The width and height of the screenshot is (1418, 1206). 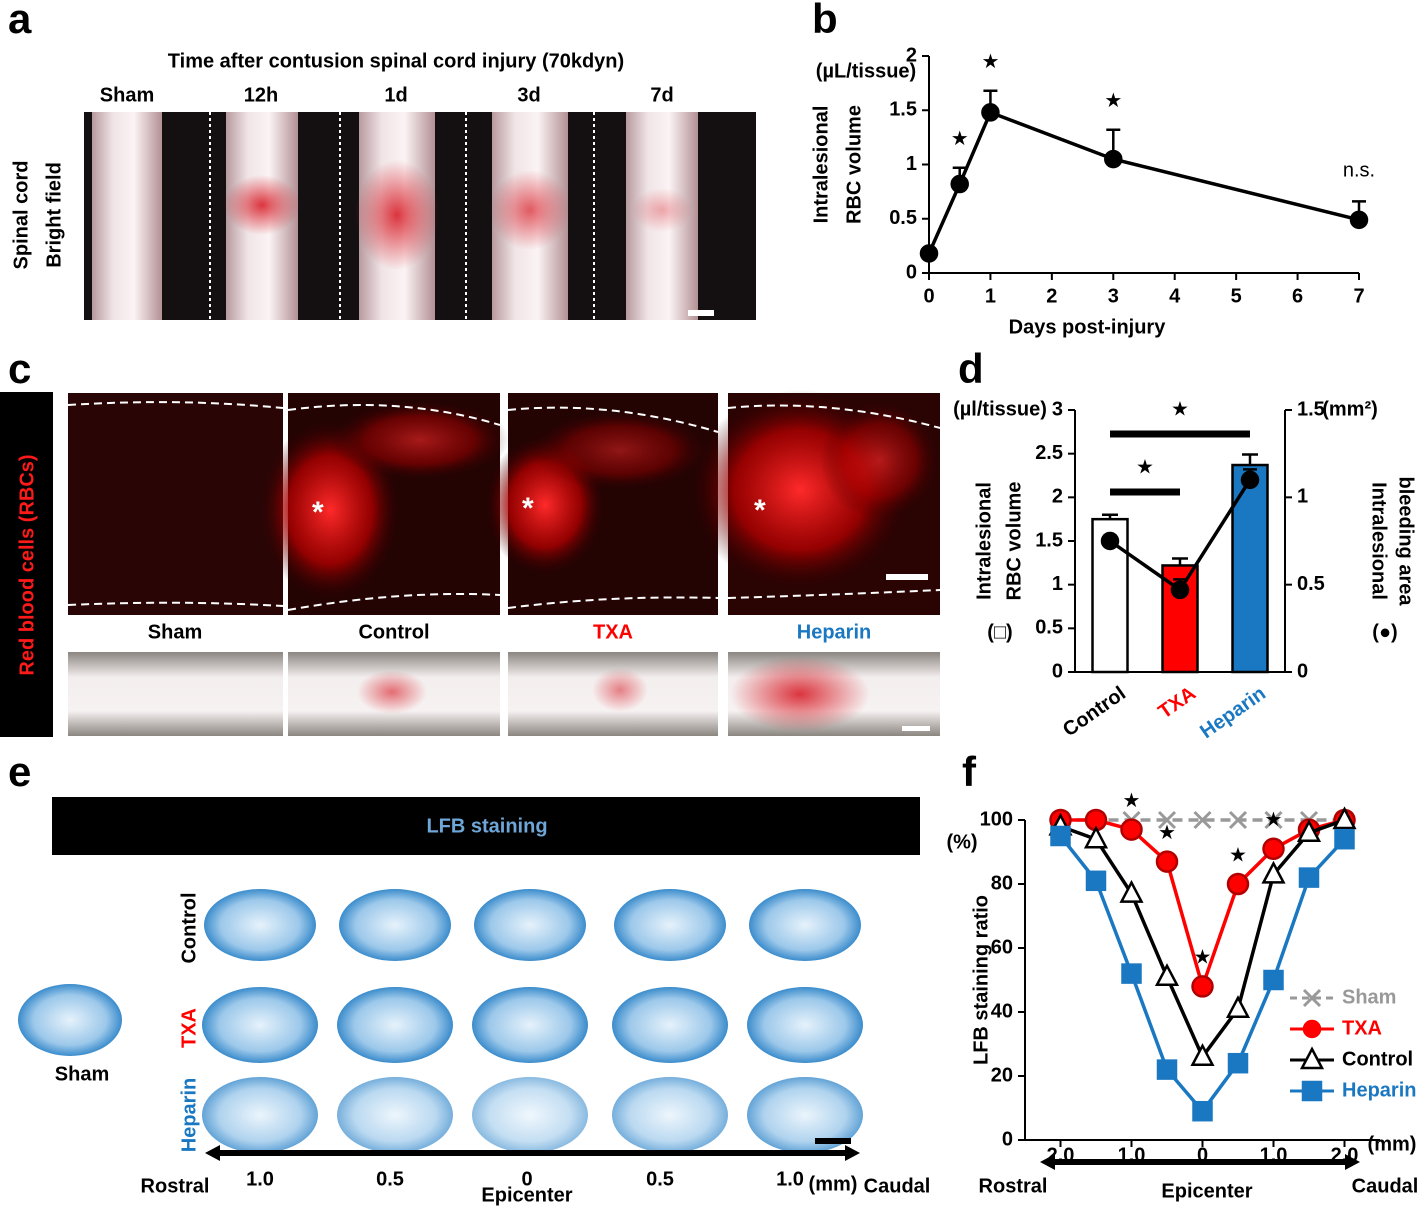 I want to click on row-label: Bright field, so click(x=54, y=215).